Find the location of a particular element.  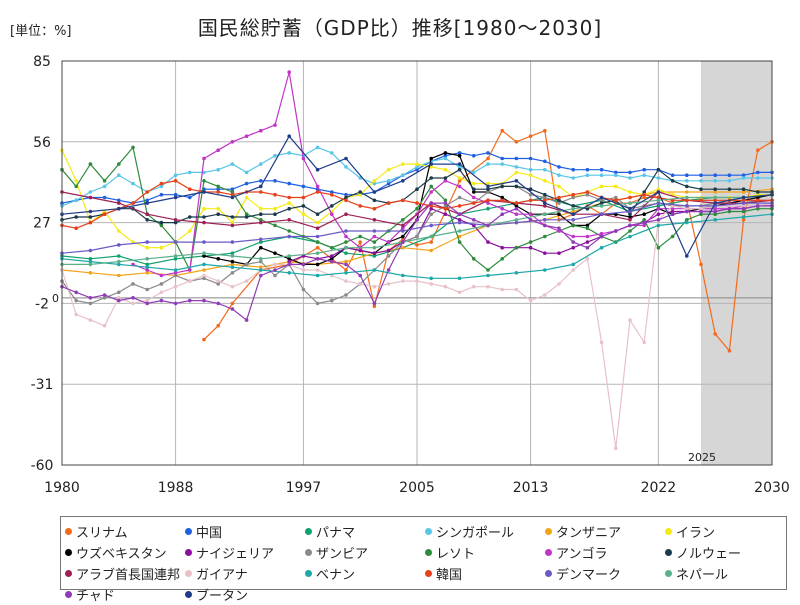

y-tick-label: -31 is located at coordinates (42, 385).